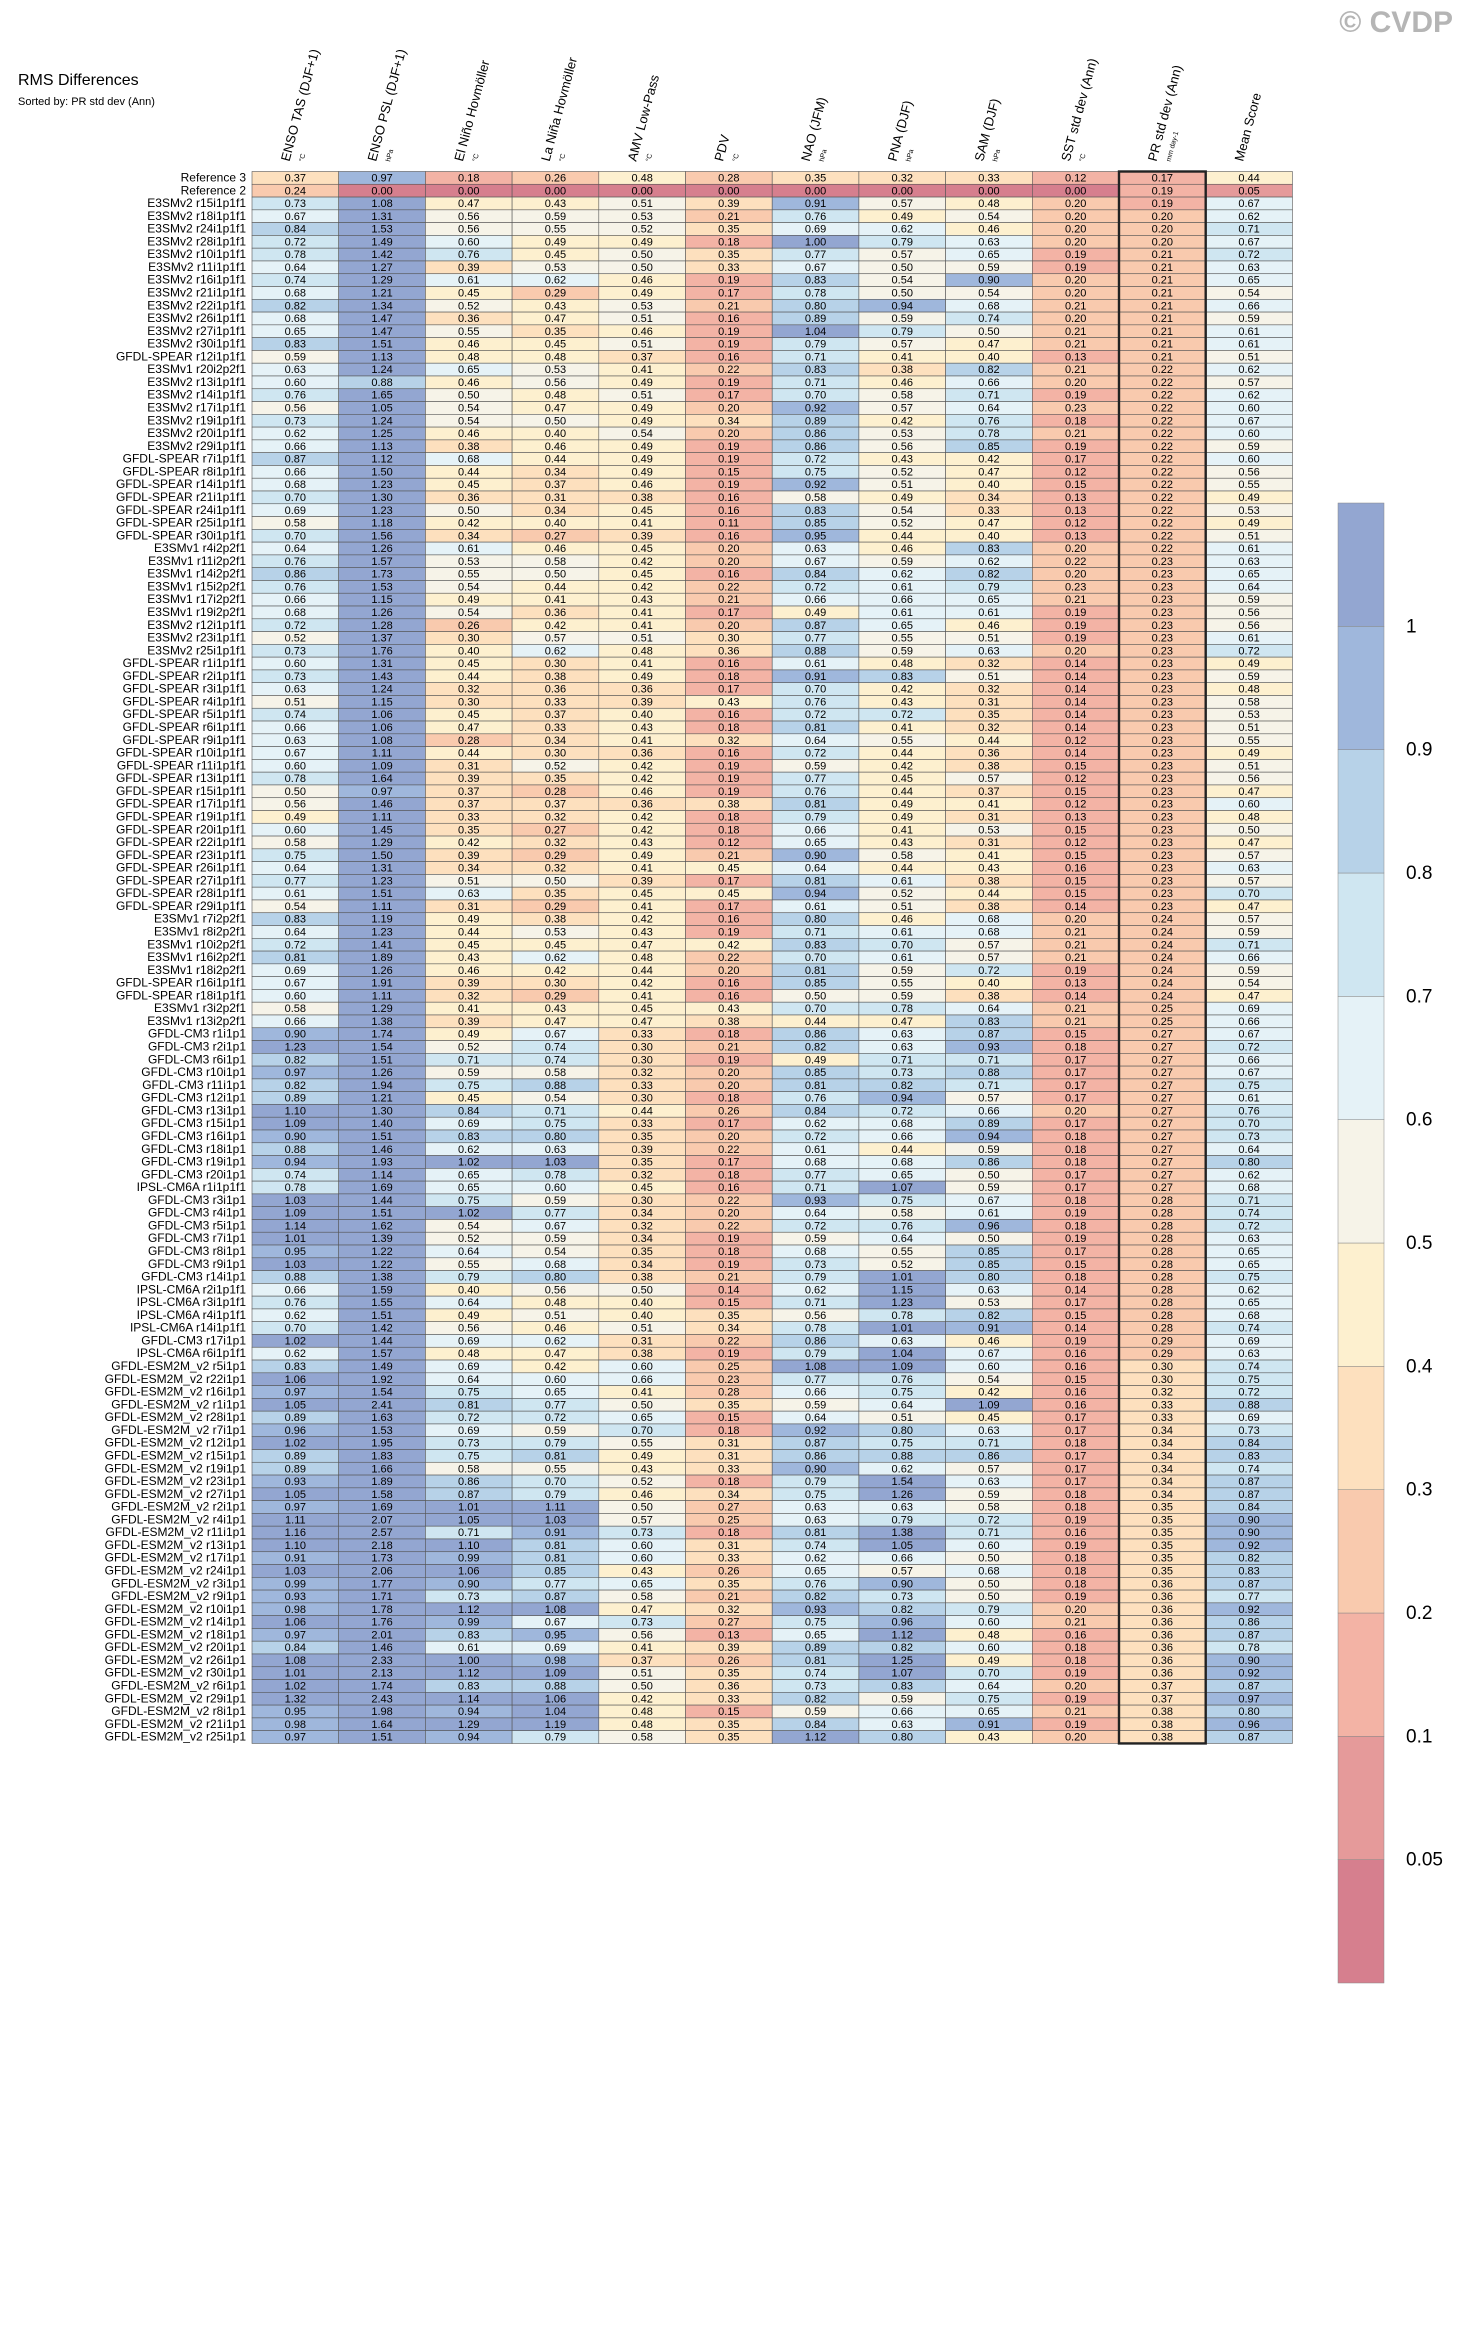 The image size is (1469, 2344). Describe the element at coordinates (988, 460) in the screenshot. I see `cell-value: 0.42` at that location.